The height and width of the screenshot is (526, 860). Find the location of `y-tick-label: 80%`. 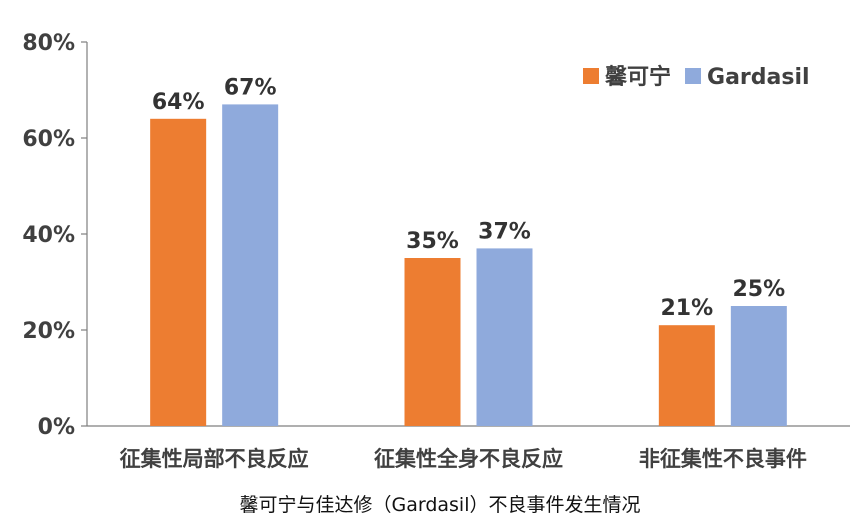

y-tick-label: 80% is located at coordinates (48, 43).